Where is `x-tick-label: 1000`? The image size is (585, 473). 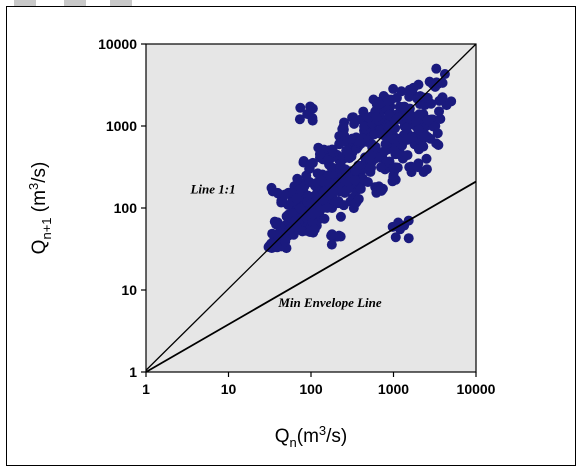 x-tick-label: 1000 is located at coordinates (393, 389).